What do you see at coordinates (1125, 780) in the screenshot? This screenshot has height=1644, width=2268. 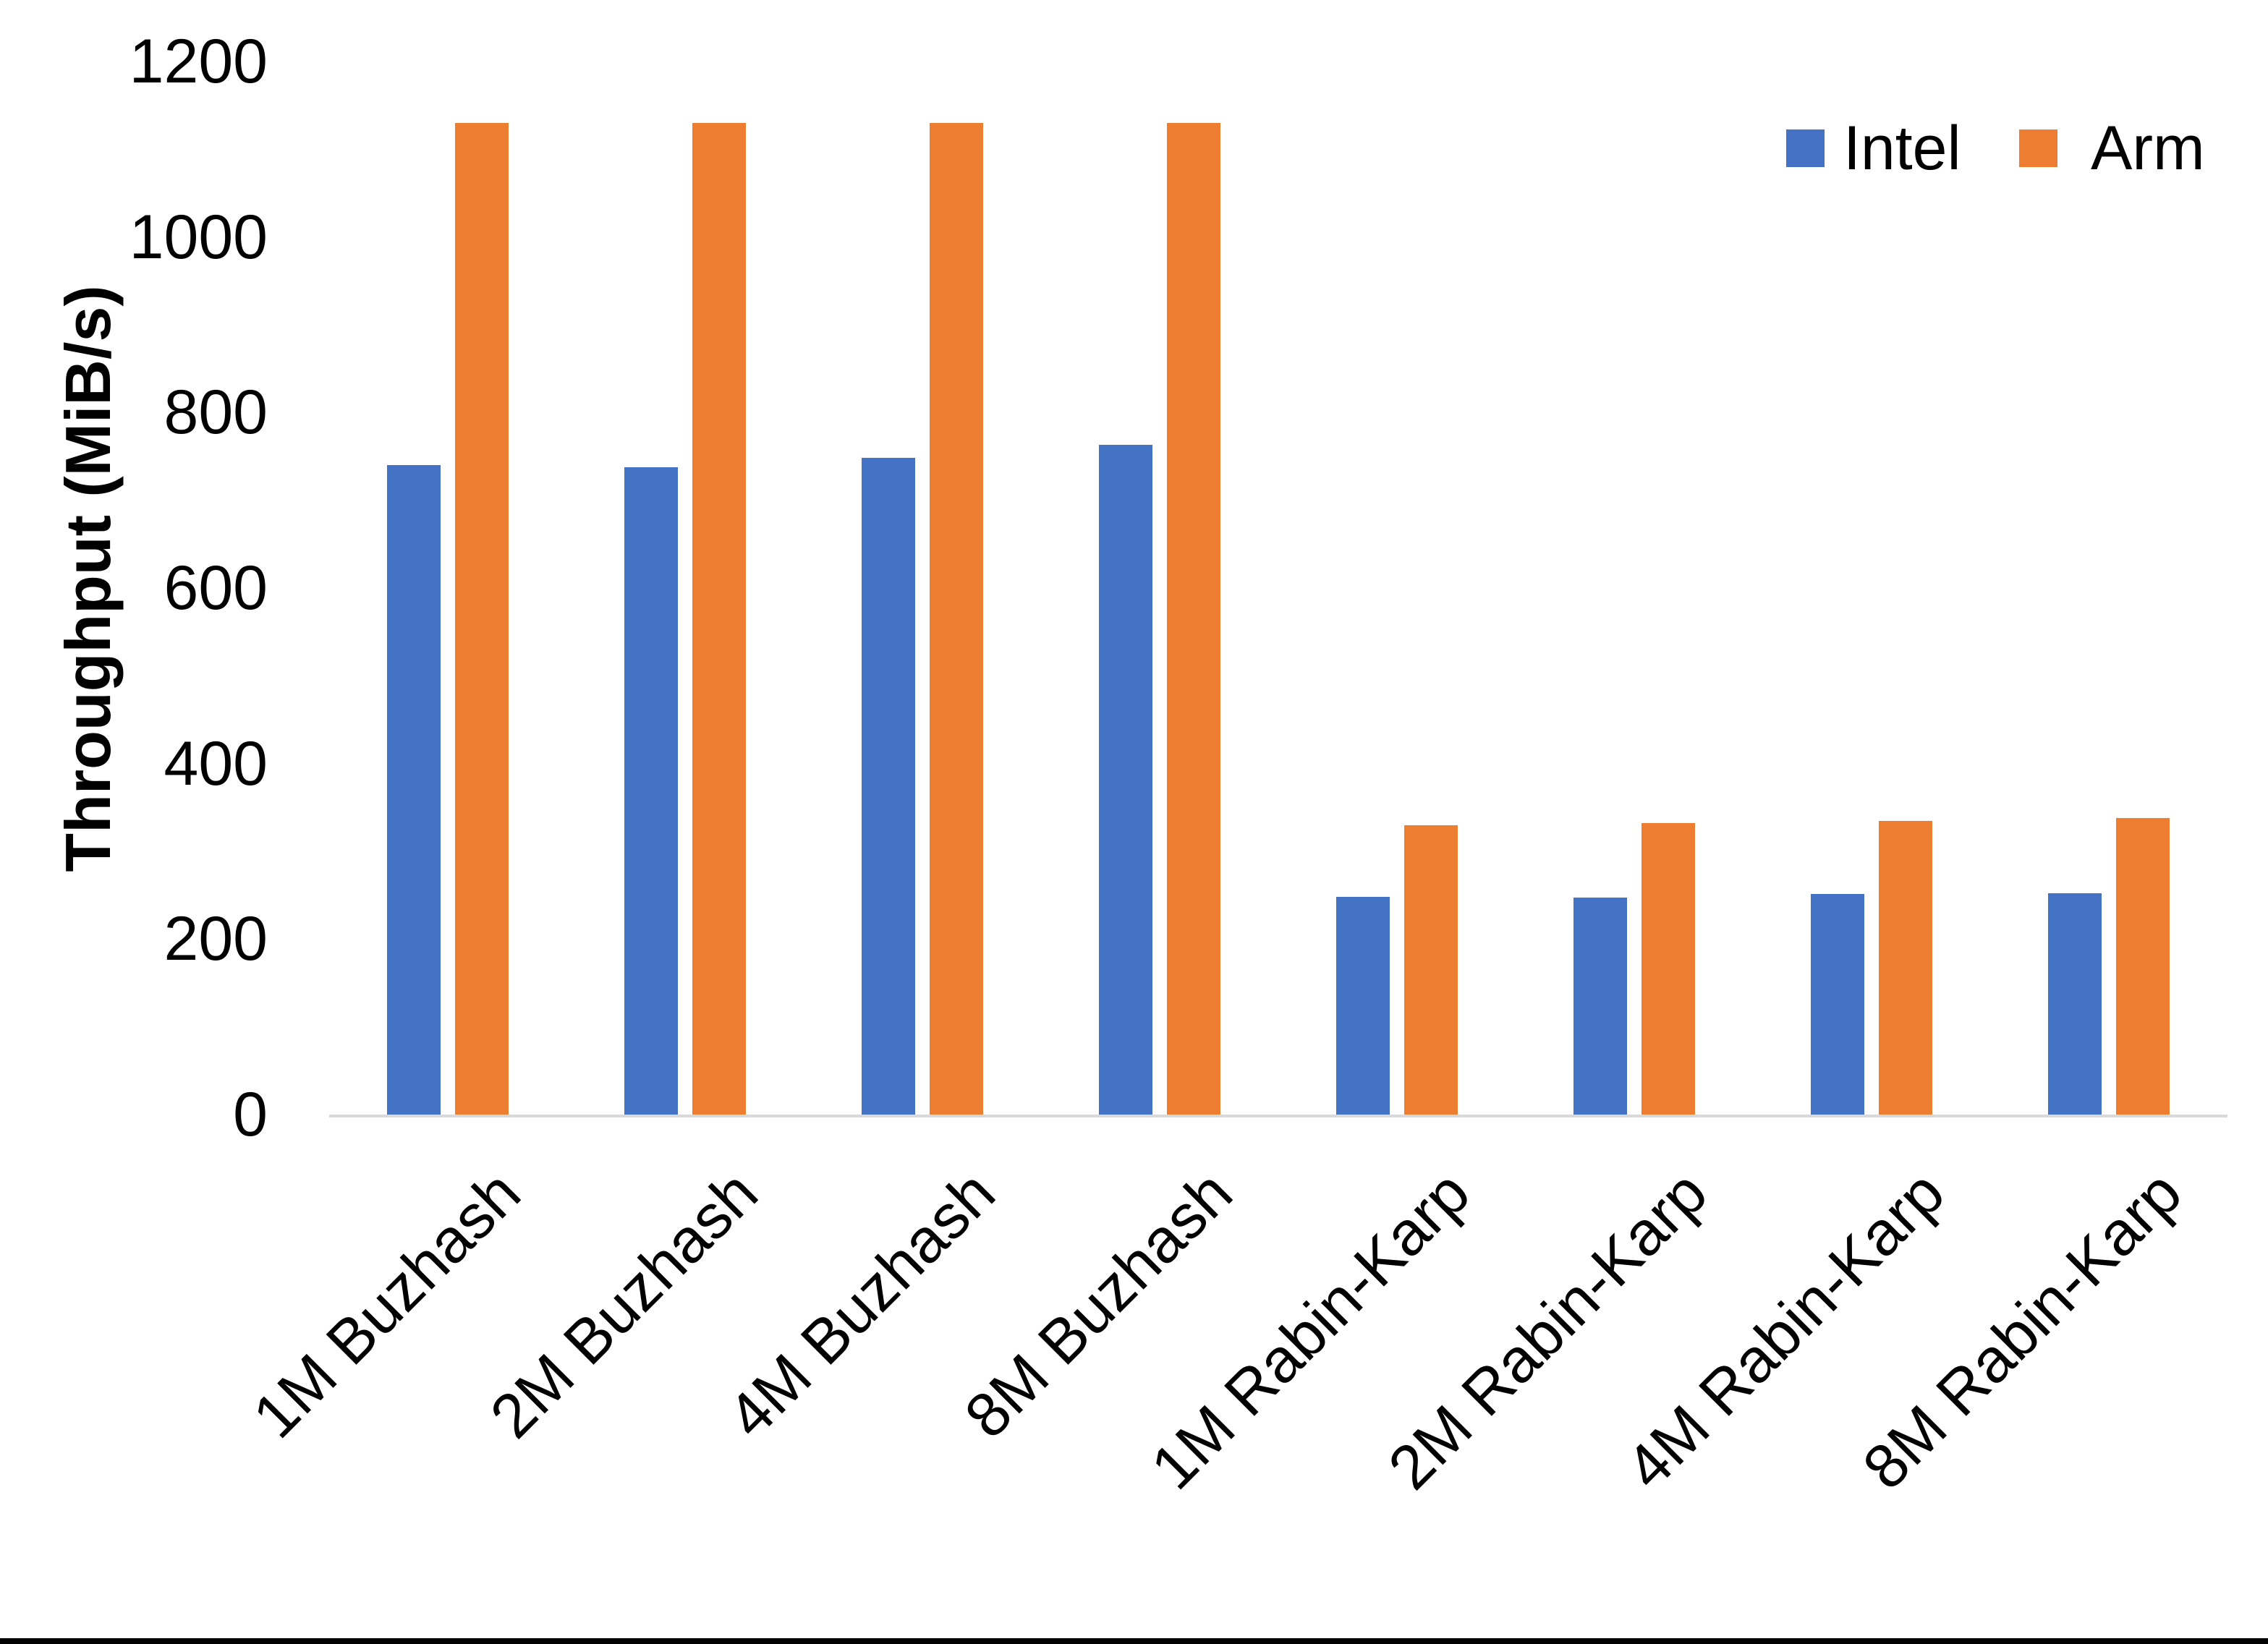 I see `bar-intel-8m-buzhash` at bounding box center [1125, 780].